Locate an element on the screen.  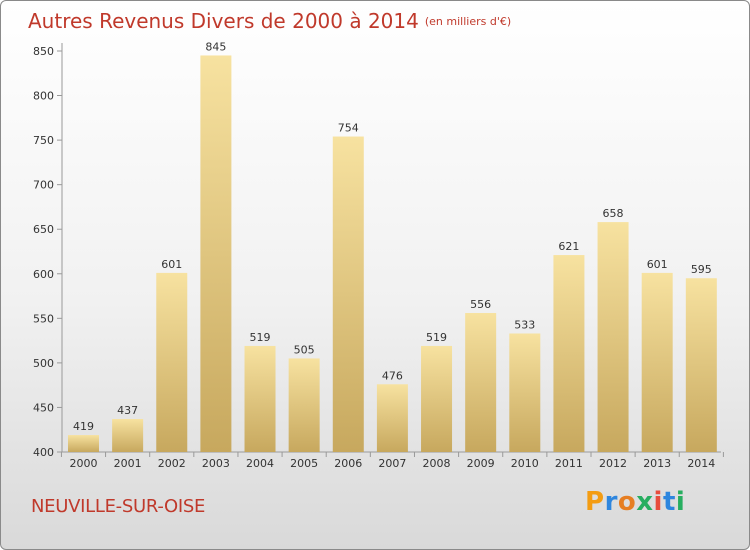
bar-value-label: 658 is located at coordinates (613, 213).